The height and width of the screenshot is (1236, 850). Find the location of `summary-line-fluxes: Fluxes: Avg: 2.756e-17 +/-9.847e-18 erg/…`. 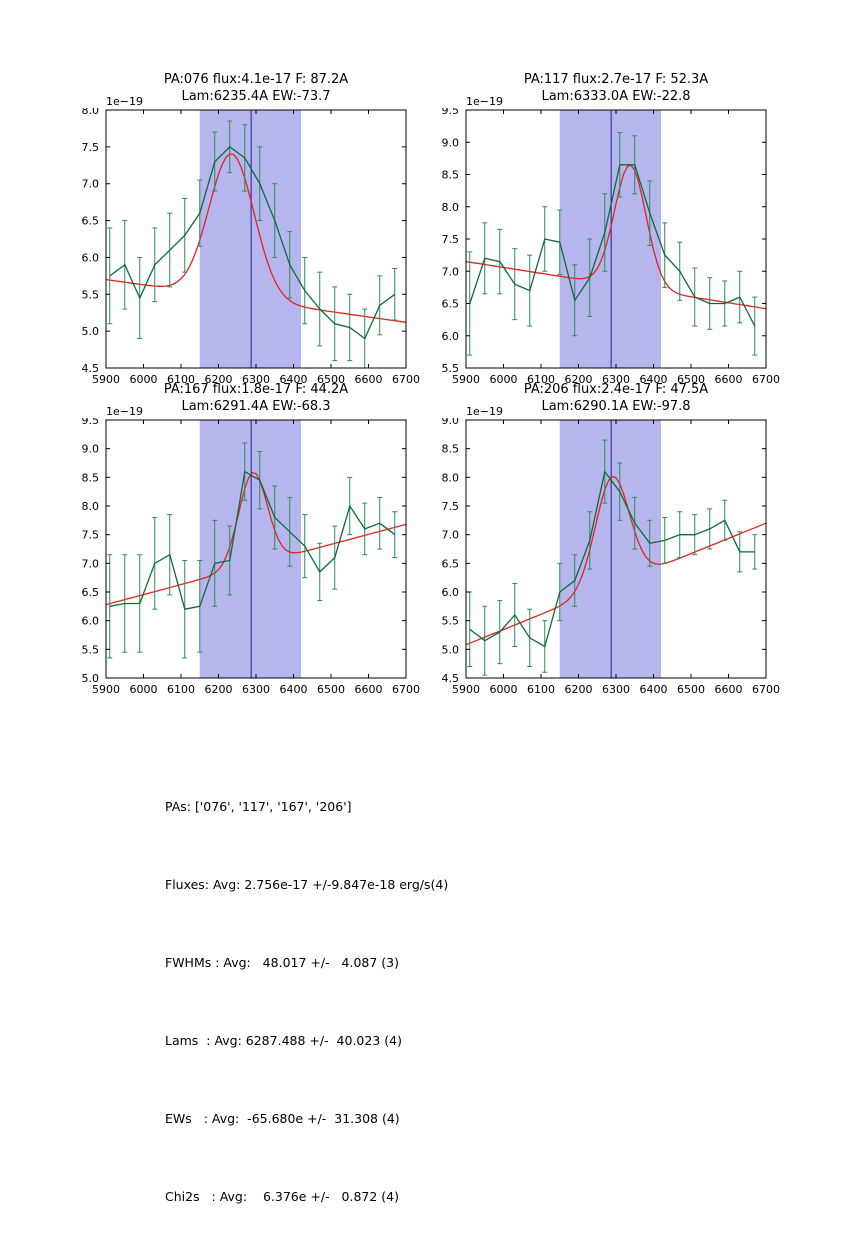

summary-line-fluxes: Fluxes: Avg: 2.756e-17 +/-9.847e-18 erg/… is located at coordinates (307, 884).